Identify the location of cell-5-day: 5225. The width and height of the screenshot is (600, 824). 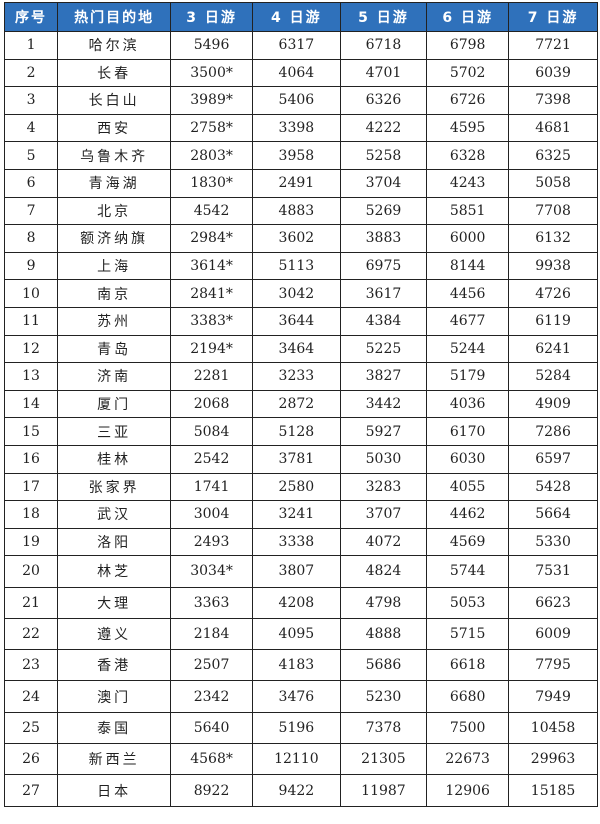
(383, 349).